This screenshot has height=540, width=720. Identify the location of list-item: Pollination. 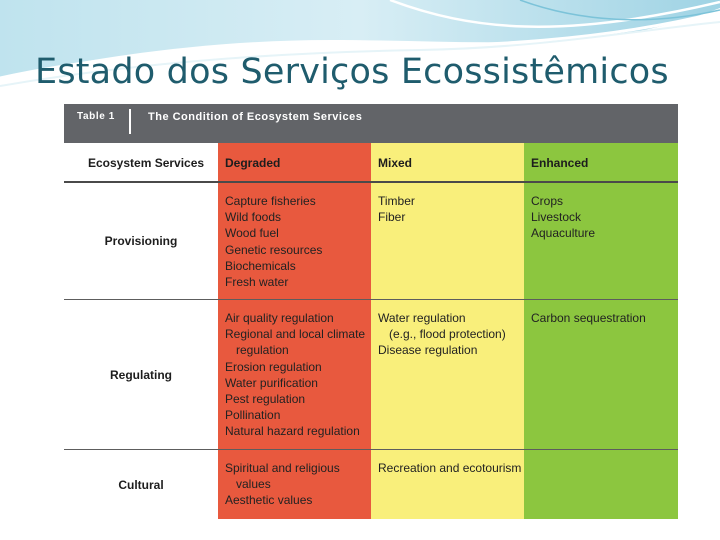
(253, 415).